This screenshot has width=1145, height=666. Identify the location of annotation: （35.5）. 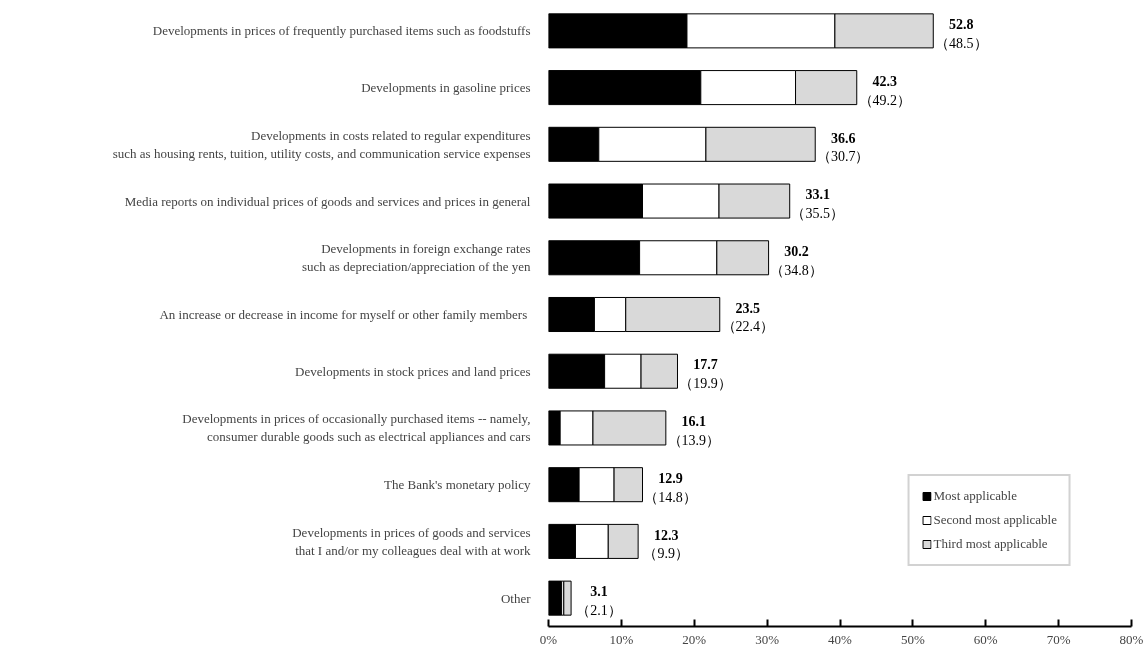
(817, 214).